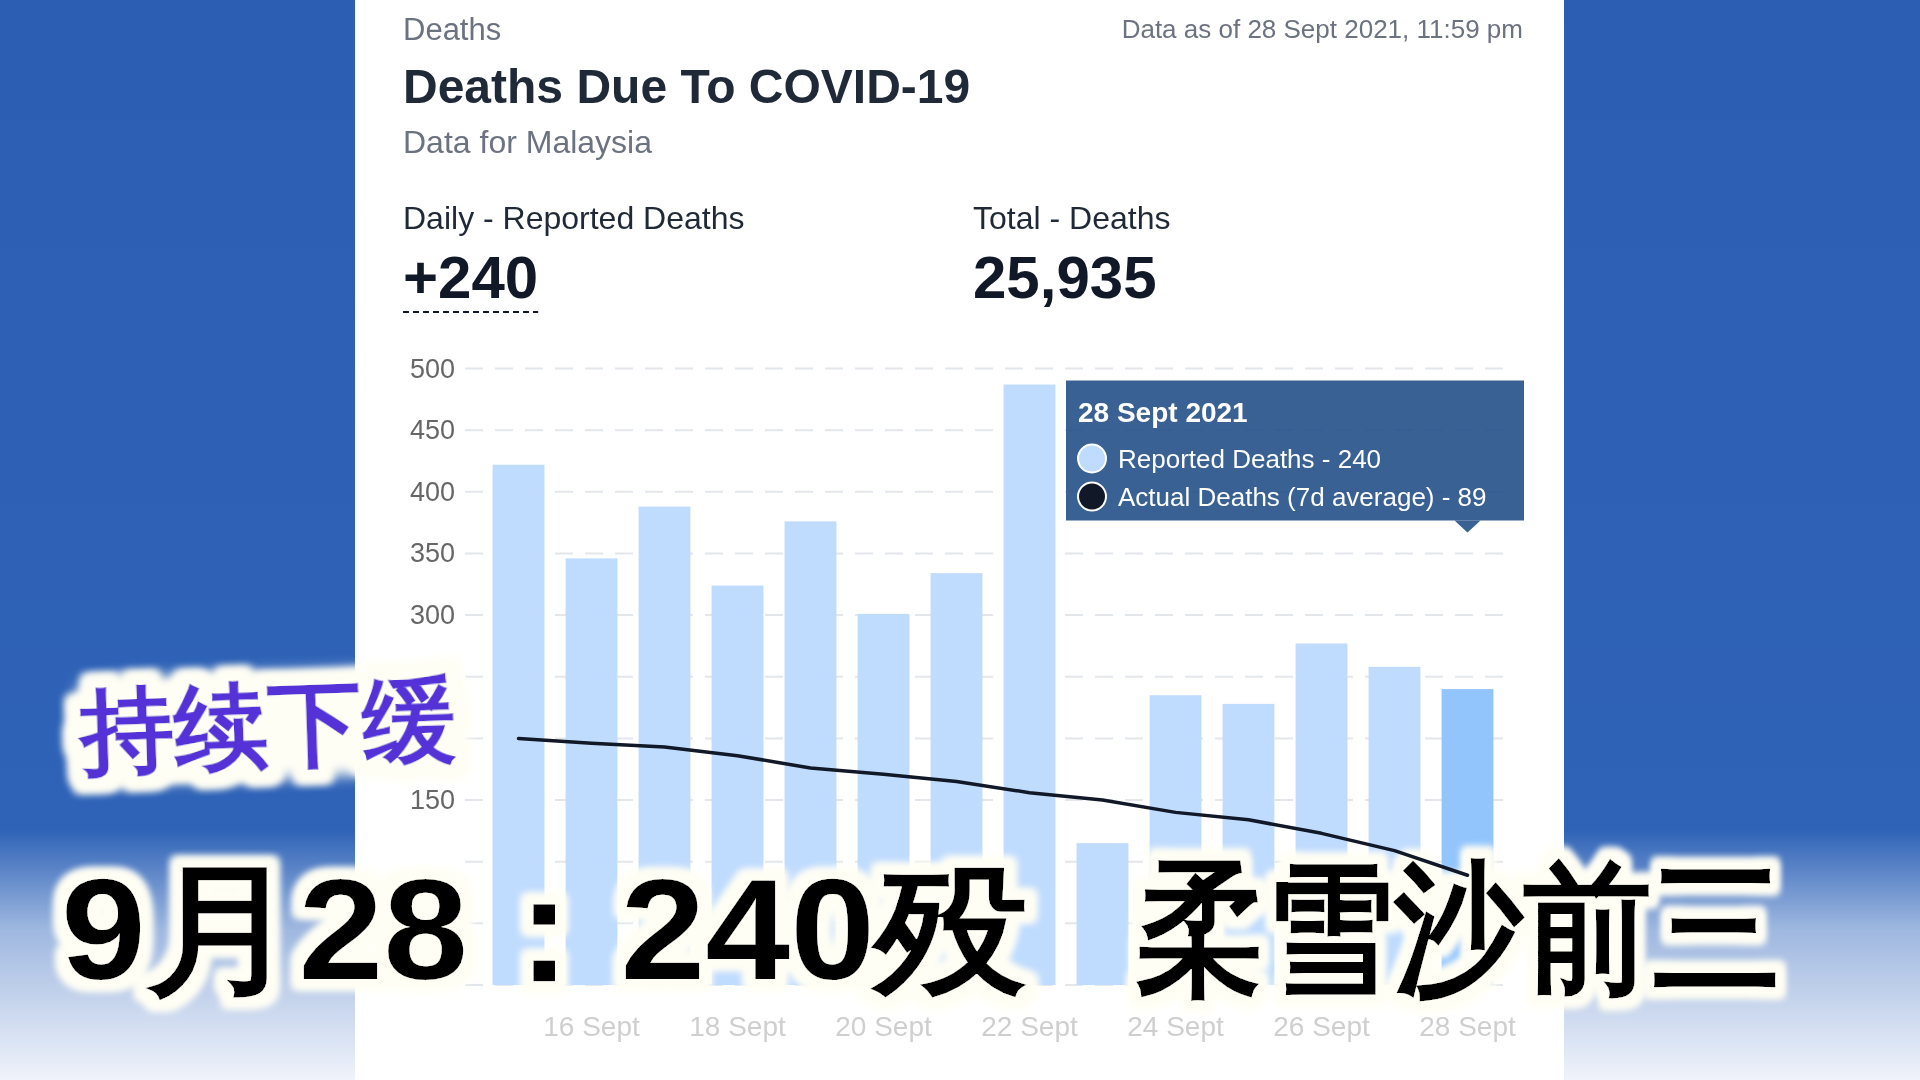 The height and width of the screenshot is (1080, 1920). I want to click on chart-title: Deaths Due To COVID-19, so click(687, 86).